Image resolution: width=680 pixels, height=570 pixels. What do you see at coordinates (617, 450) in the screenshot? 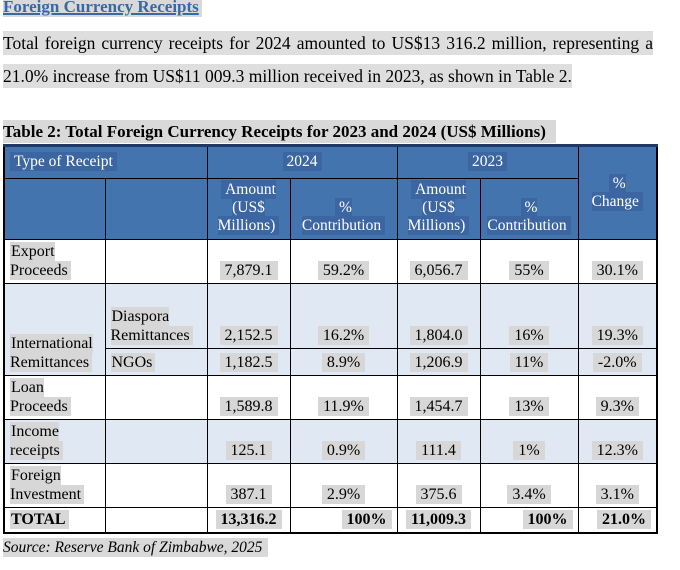
I see `percent-change-value: 12.3%` at bounding box center [617, 450].